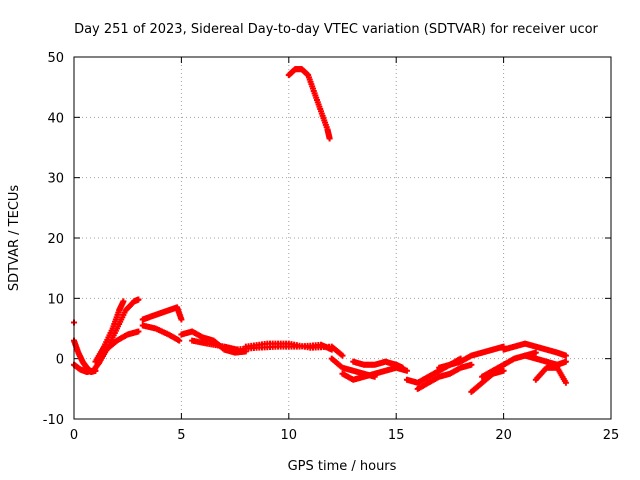 The width and height of the screenshot is (640, 480). Describe the element at coordinates (55, 58) in the screenshot. I see `y-tick-label: 50` at that location.